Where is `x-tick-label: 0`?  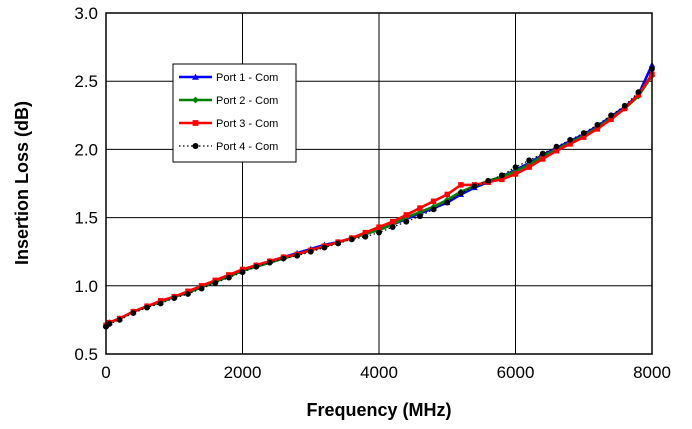 x-tick-label: 0 is located at coordinates (105, 372).